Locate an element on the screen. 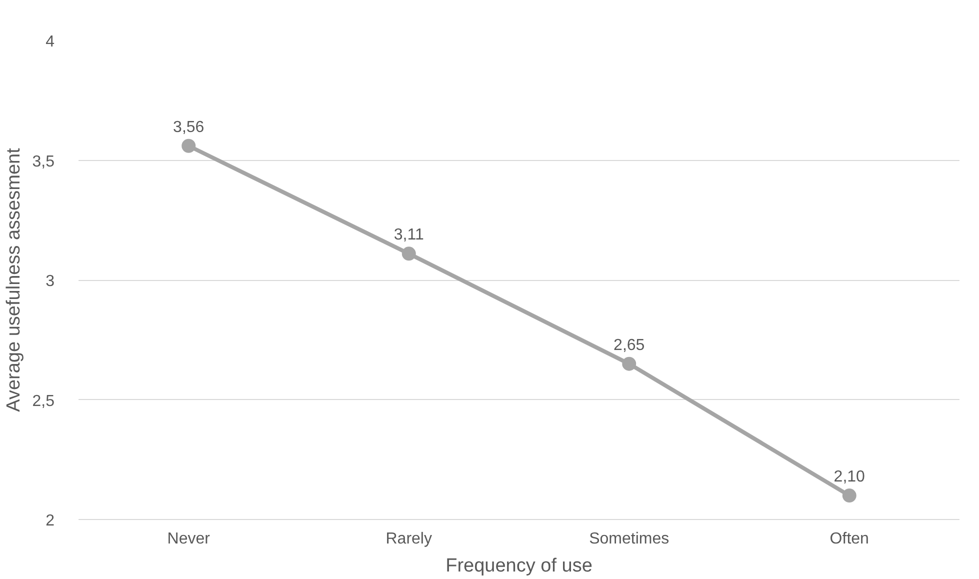 The height and width of the screenshot is (579, 979). x-axis-title: Frequency of use is located at coordinates (519, 566).